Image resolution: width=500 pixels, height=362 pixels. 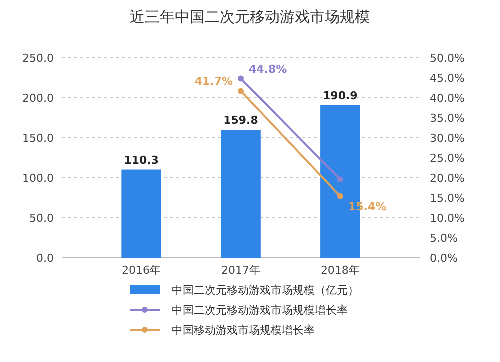 I want to click on x-tick-label: 2018年, so click(x=340, y=270).